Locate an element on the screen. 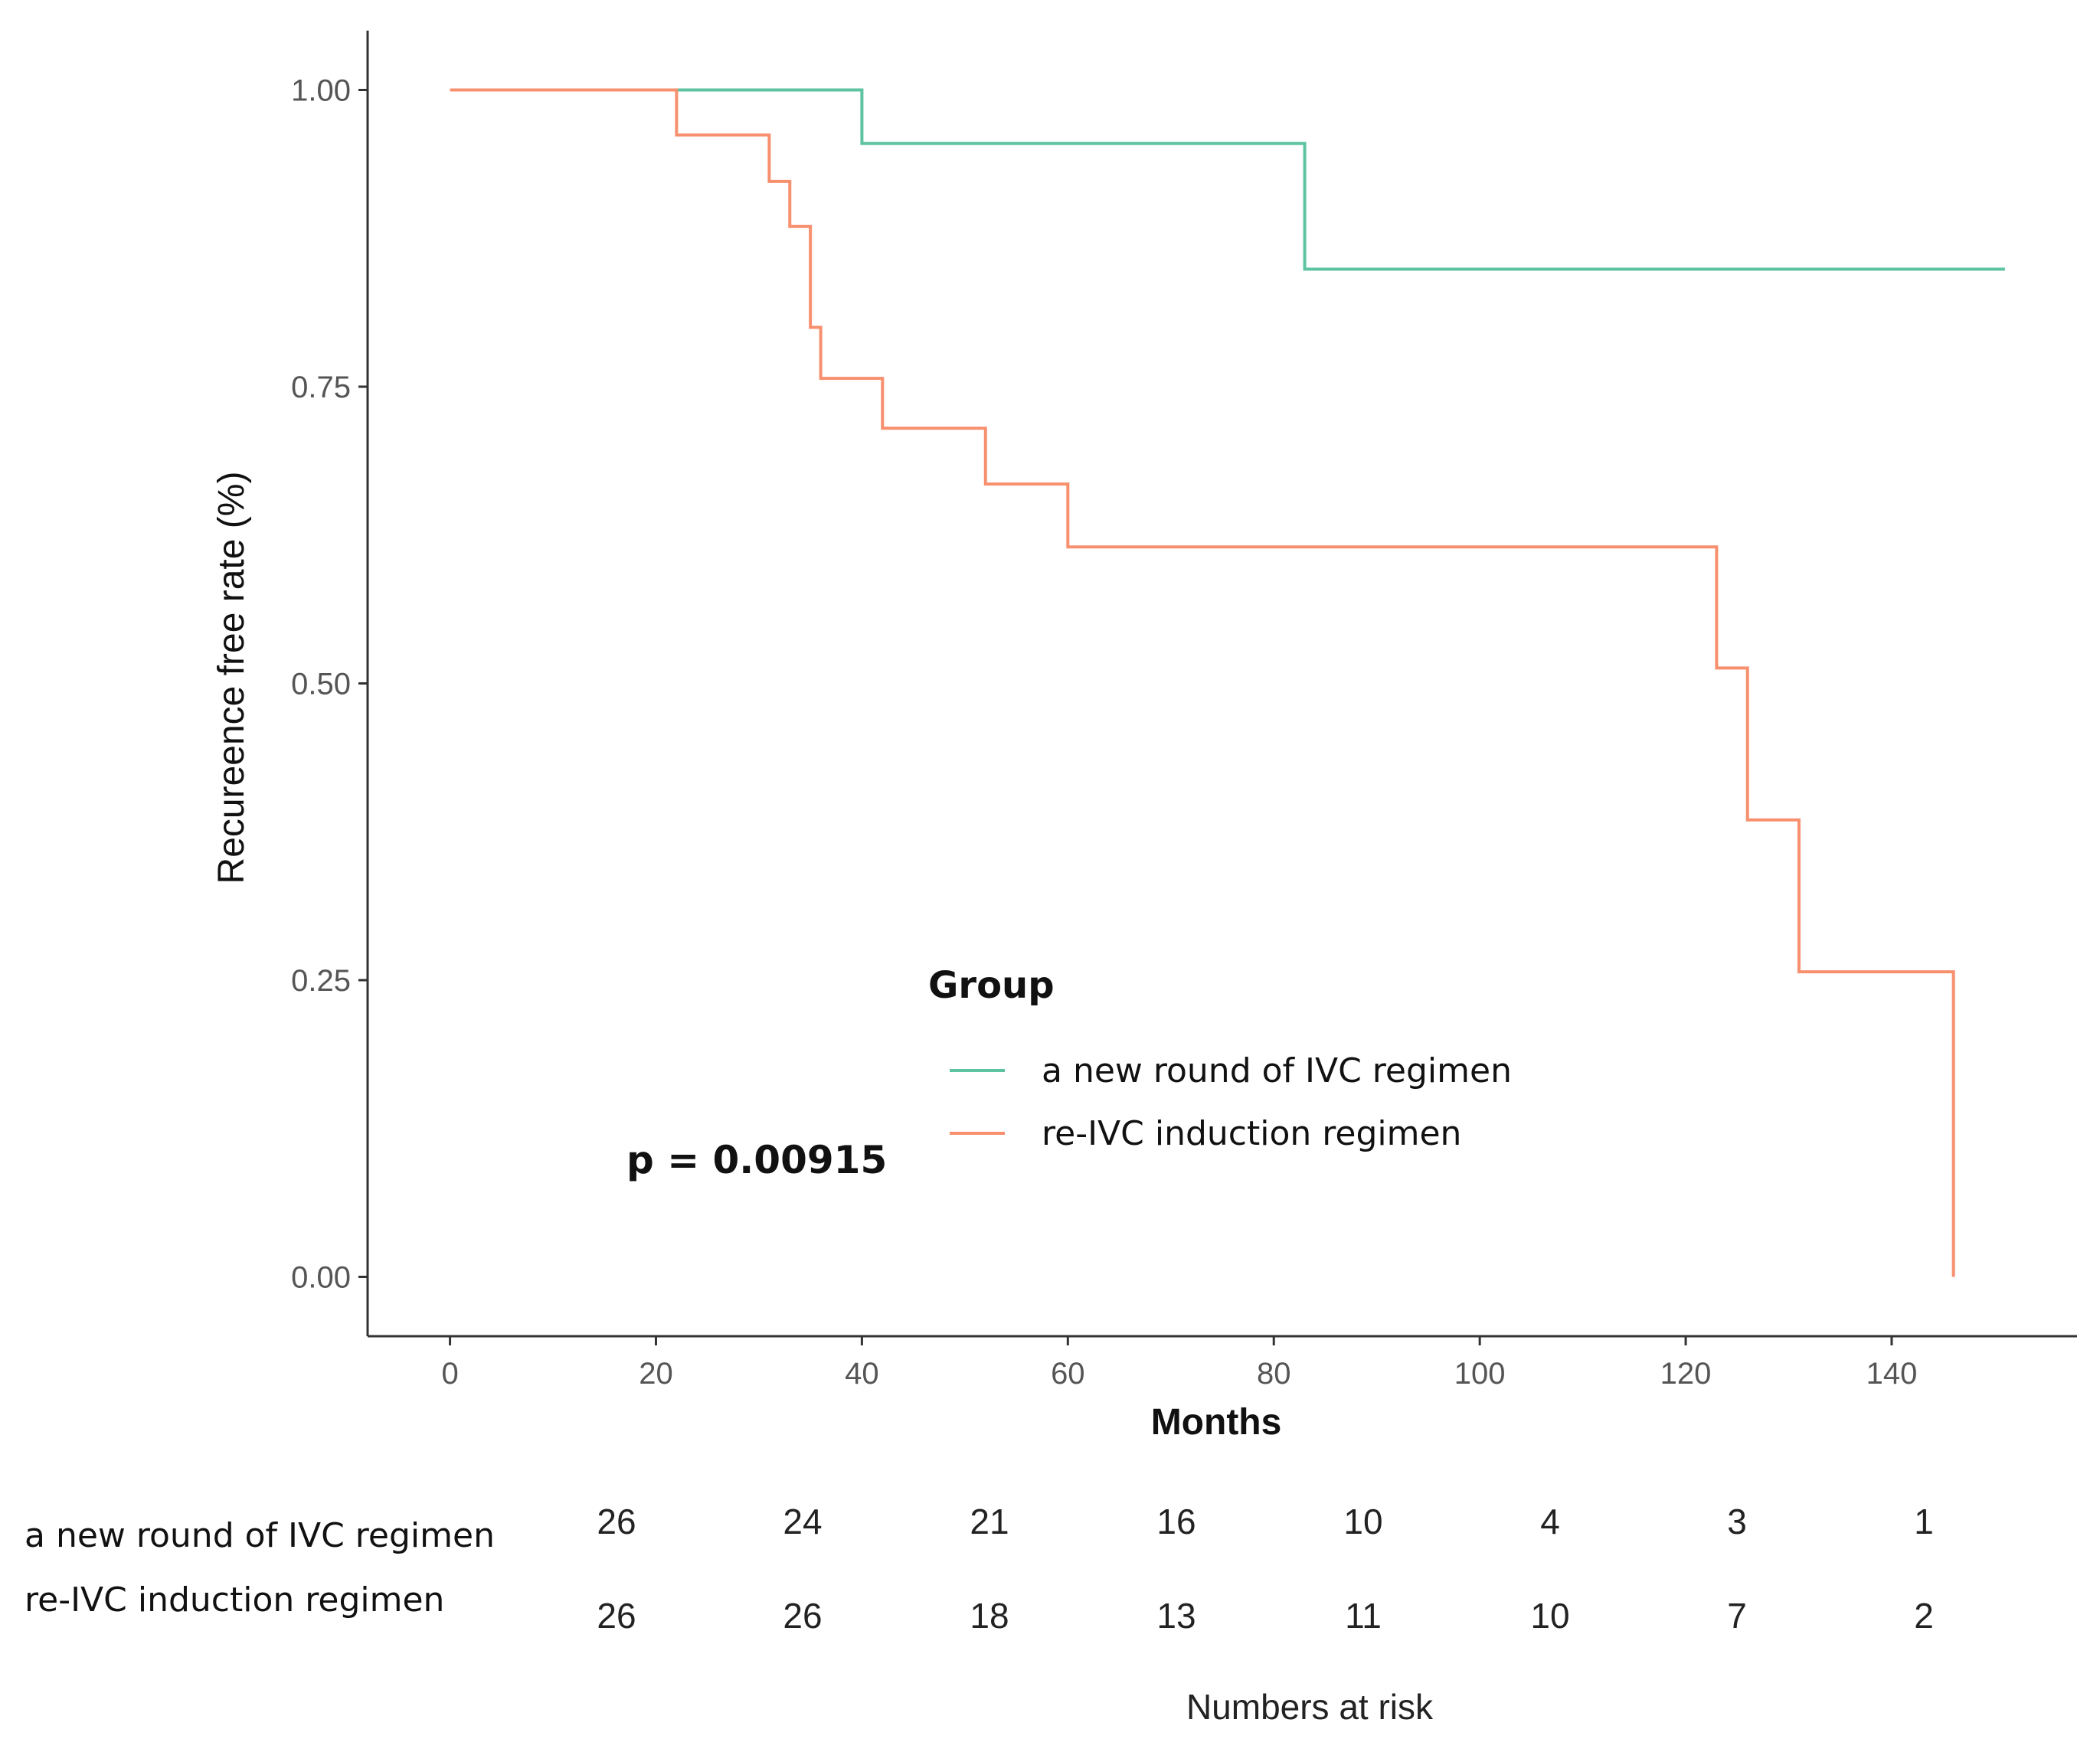  risk-value-new-round: 24 is located at coordinates (802, 1521).